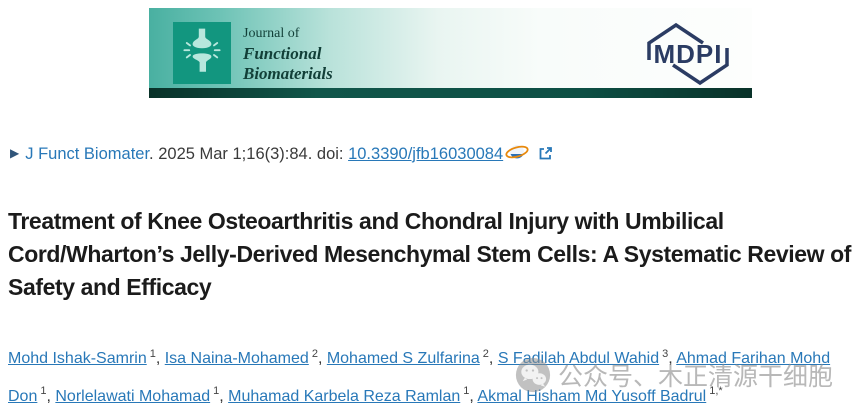  What do you see at coordinates (87, 154) in the screenshot?
I see `journal-abbrev-link: J Funct Biomater` at bounding box center [87, 154].